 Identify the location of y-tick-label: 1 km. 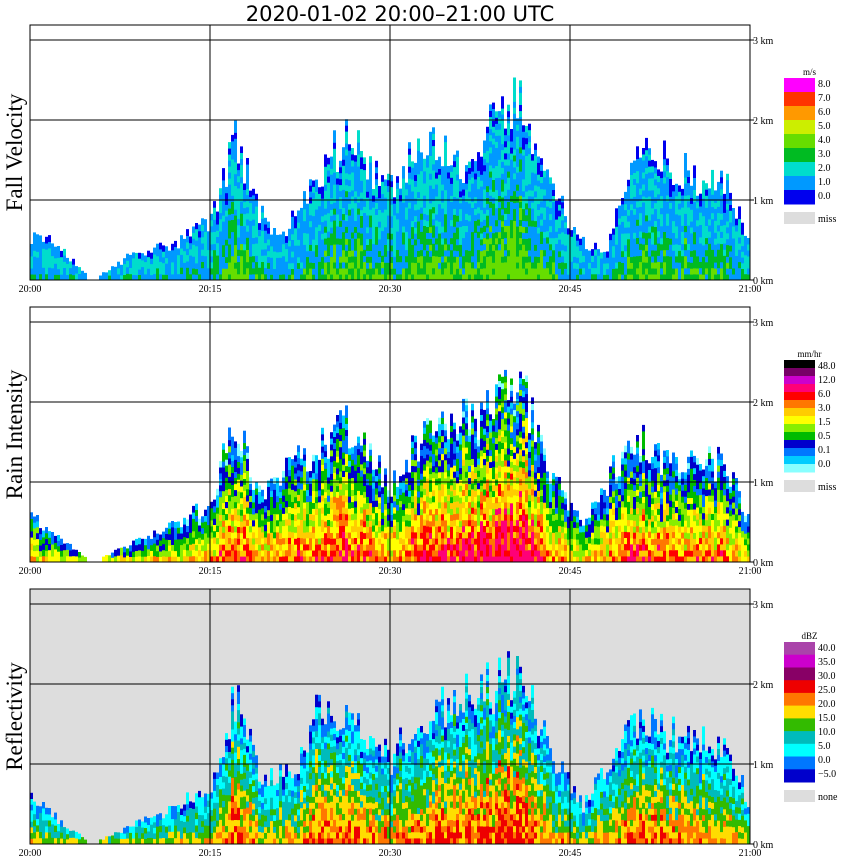
(763, 201).